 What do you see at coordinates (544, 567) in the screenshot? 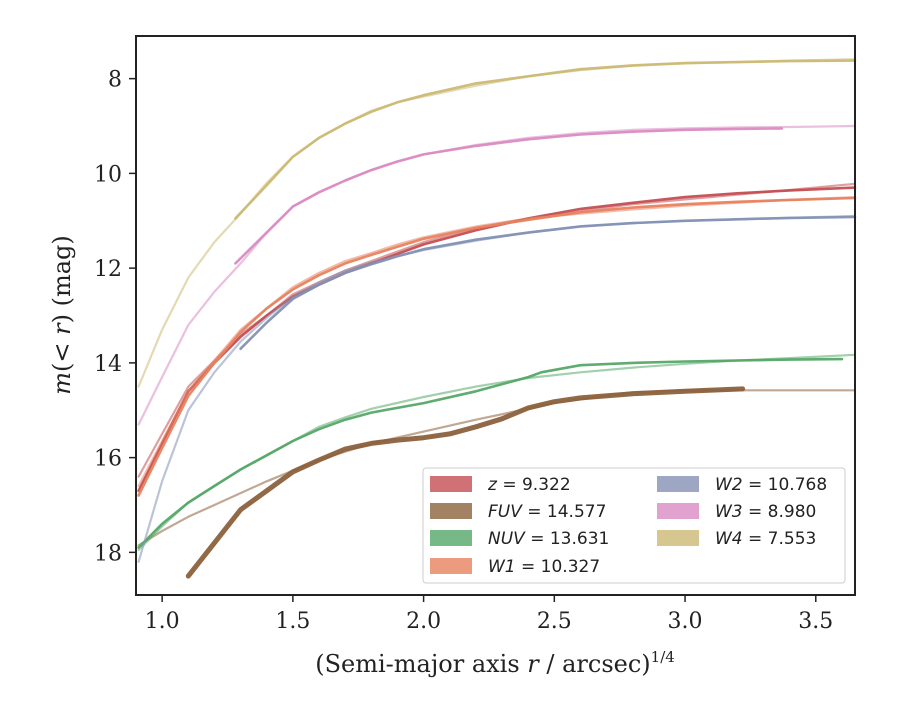
I see `legend-label-w1: W1 = 10.327` at bounding box center [544, 567].